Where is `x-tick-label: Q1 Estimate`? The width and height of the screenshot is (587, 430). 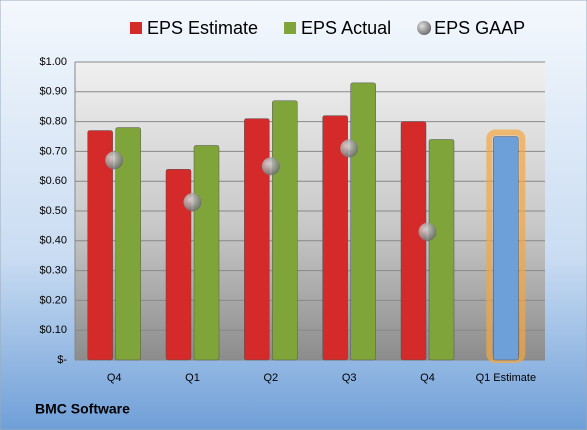 x-tick-label: Q1 Estimate is located at coordinates (506, 378).